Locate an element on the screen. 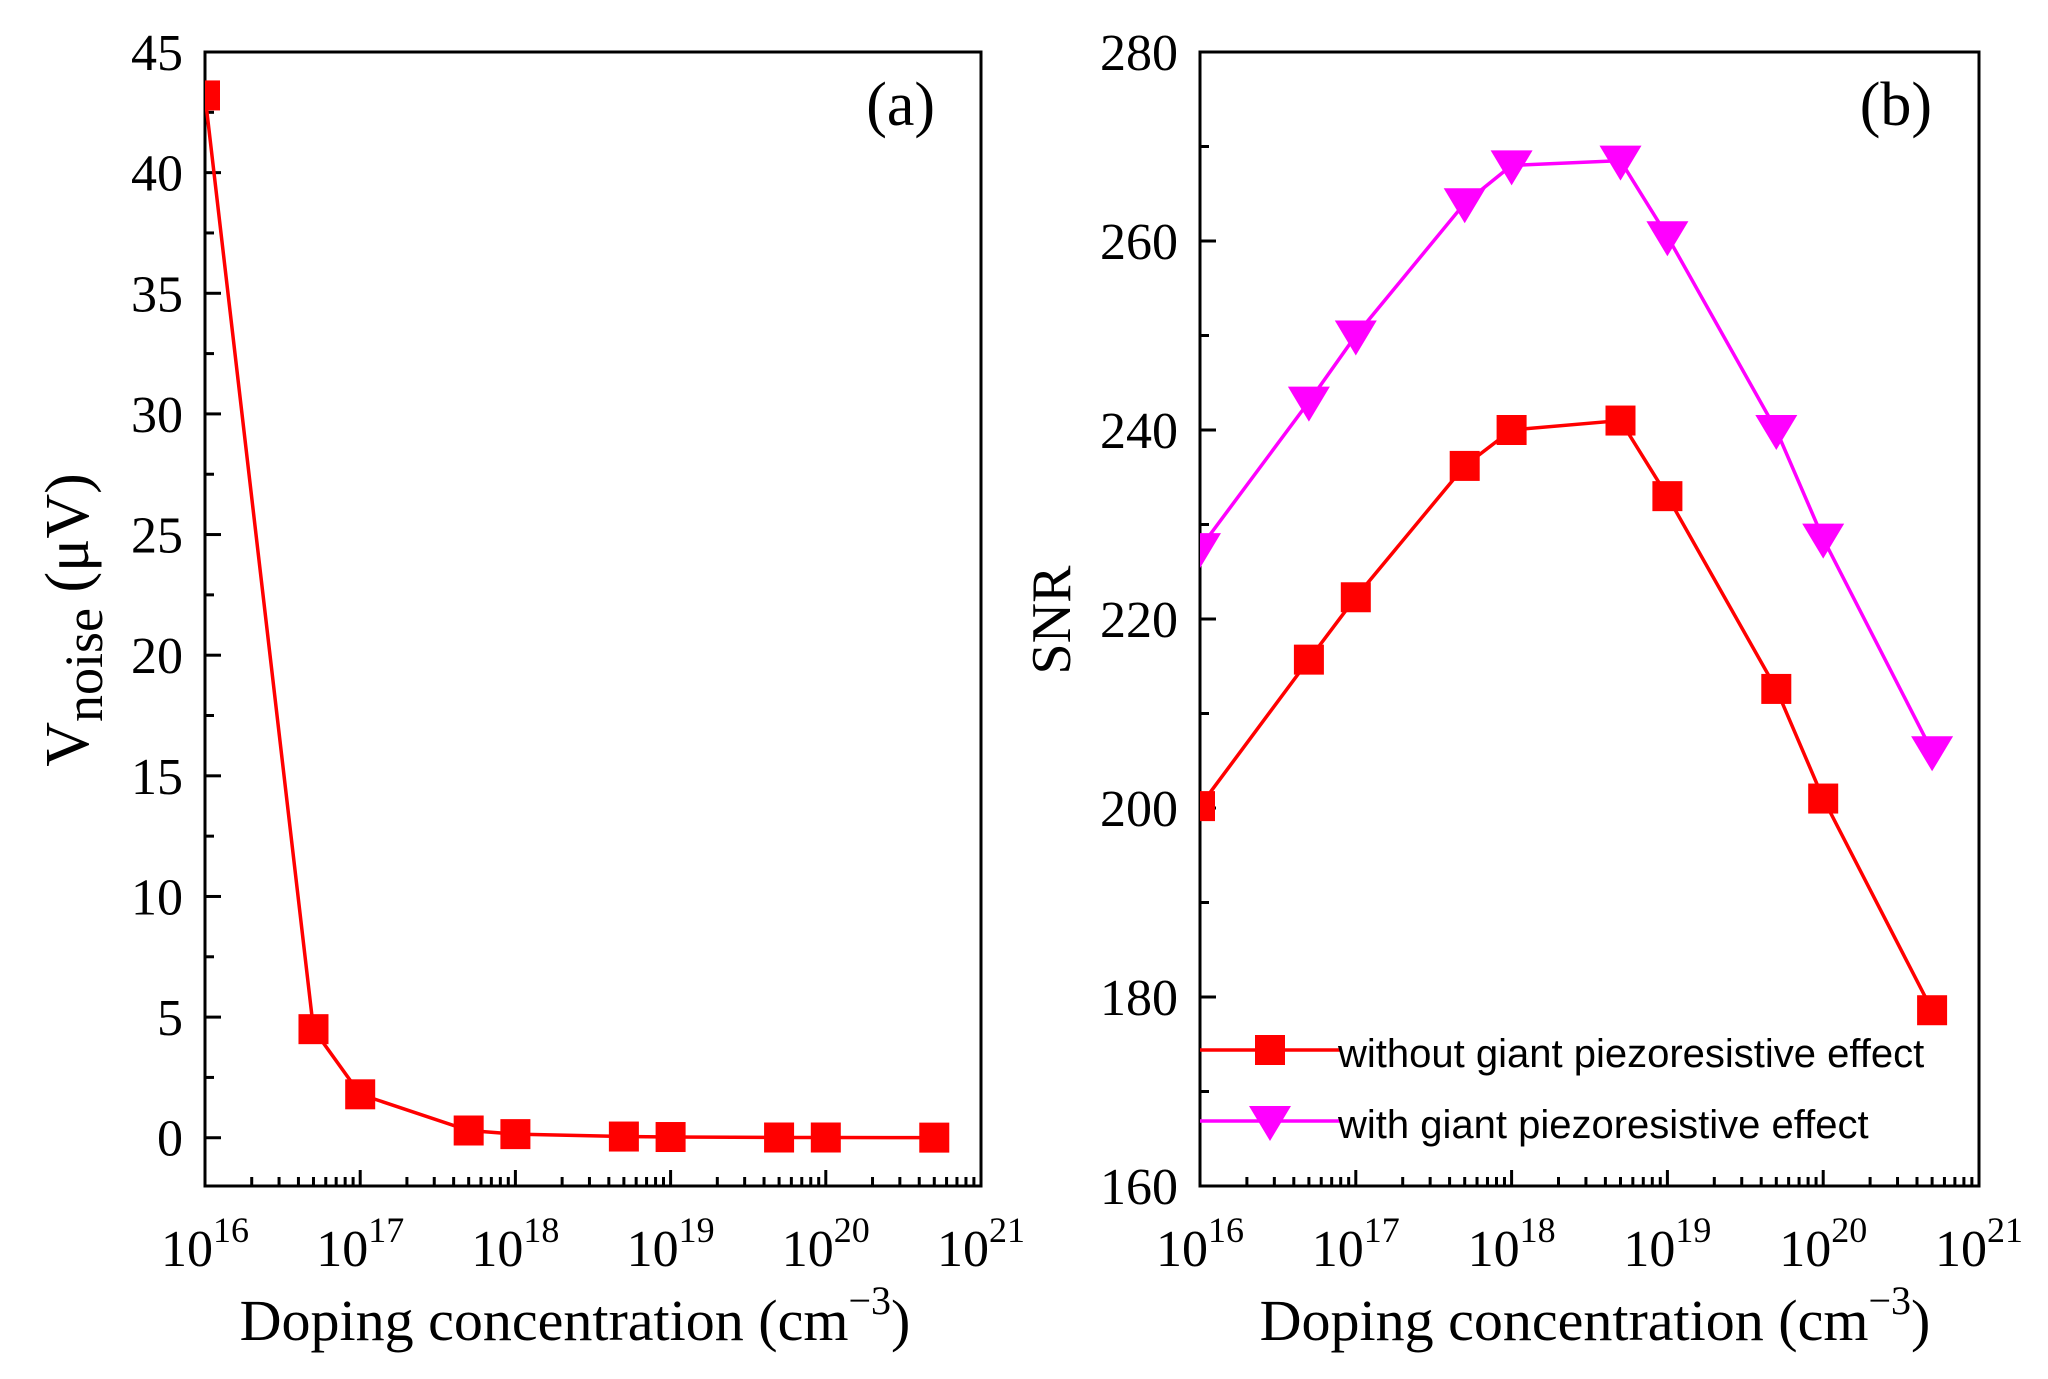 The image size is (2048, 1379). x-tick-exponent: 20 is located at coordinates (852, 1230).